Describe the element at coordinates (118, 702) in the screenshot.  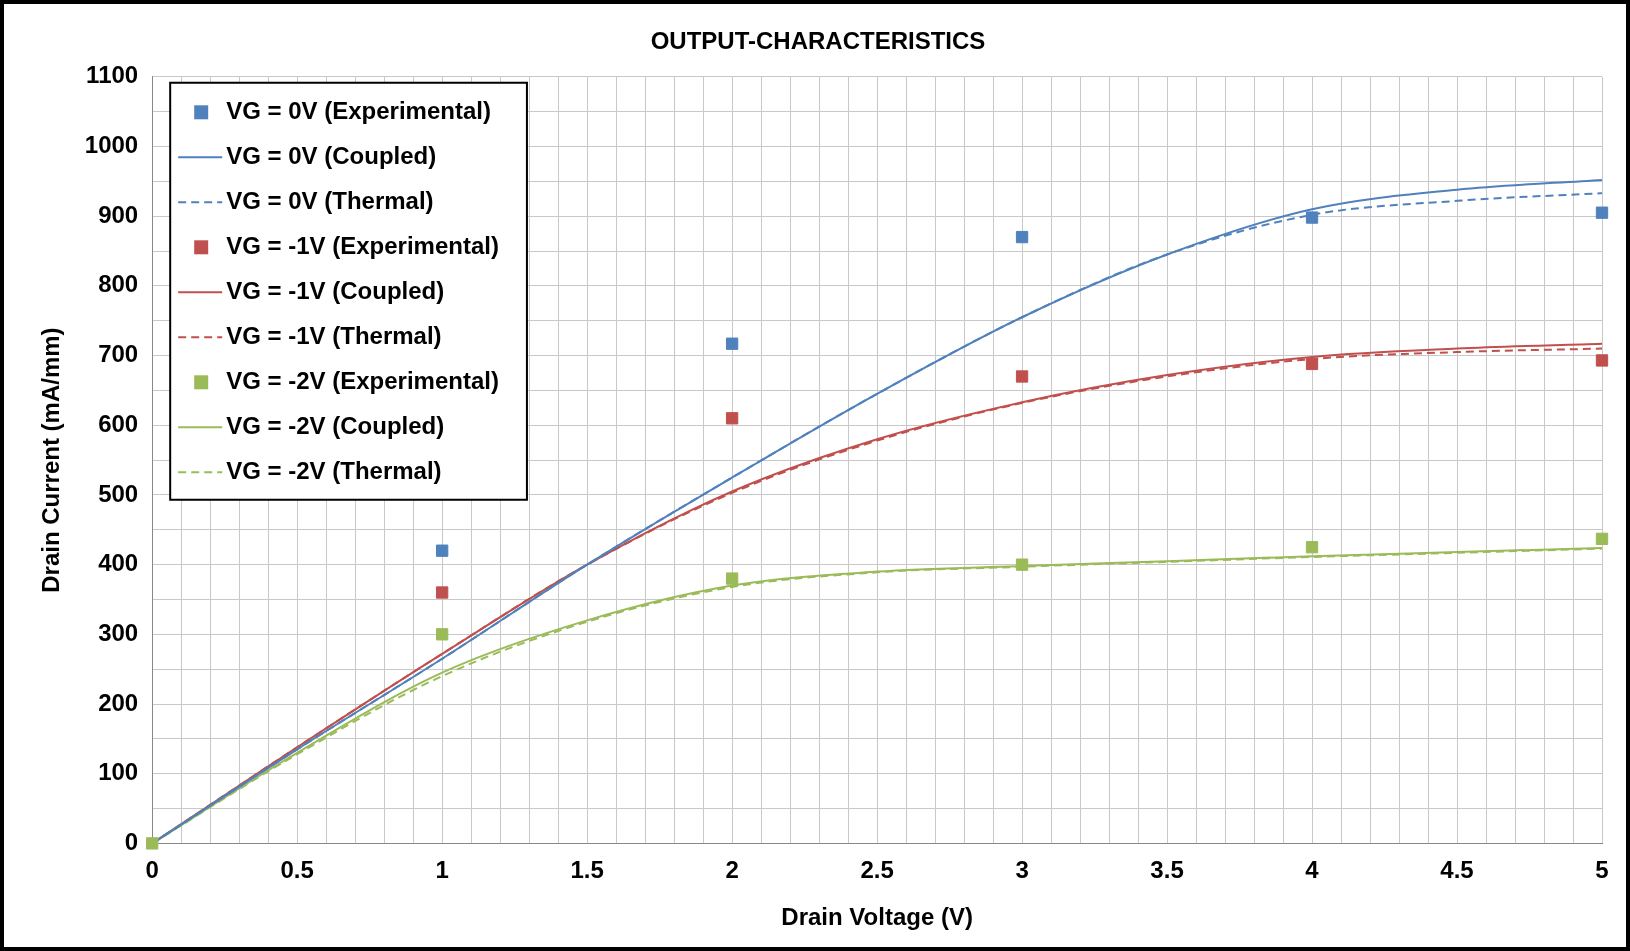
I see `y-tick-label: 200` at that location.